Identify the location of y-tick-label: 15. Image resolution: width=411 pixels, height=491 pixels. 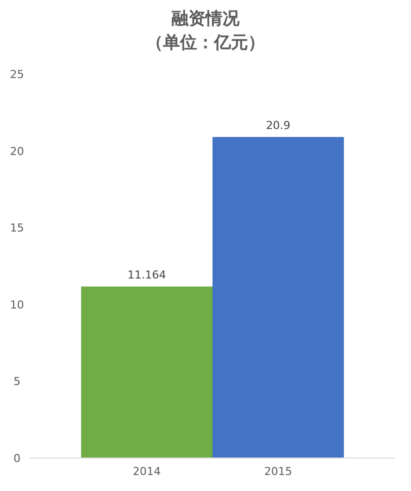
(17, 228).